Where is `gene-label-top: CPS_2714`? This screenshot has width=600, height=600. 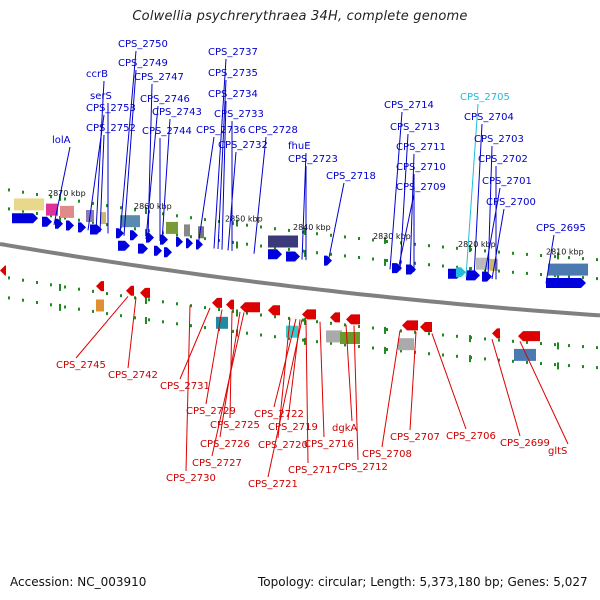
gene-label-top: CPS_2714 is located at coordinates (409, 105).